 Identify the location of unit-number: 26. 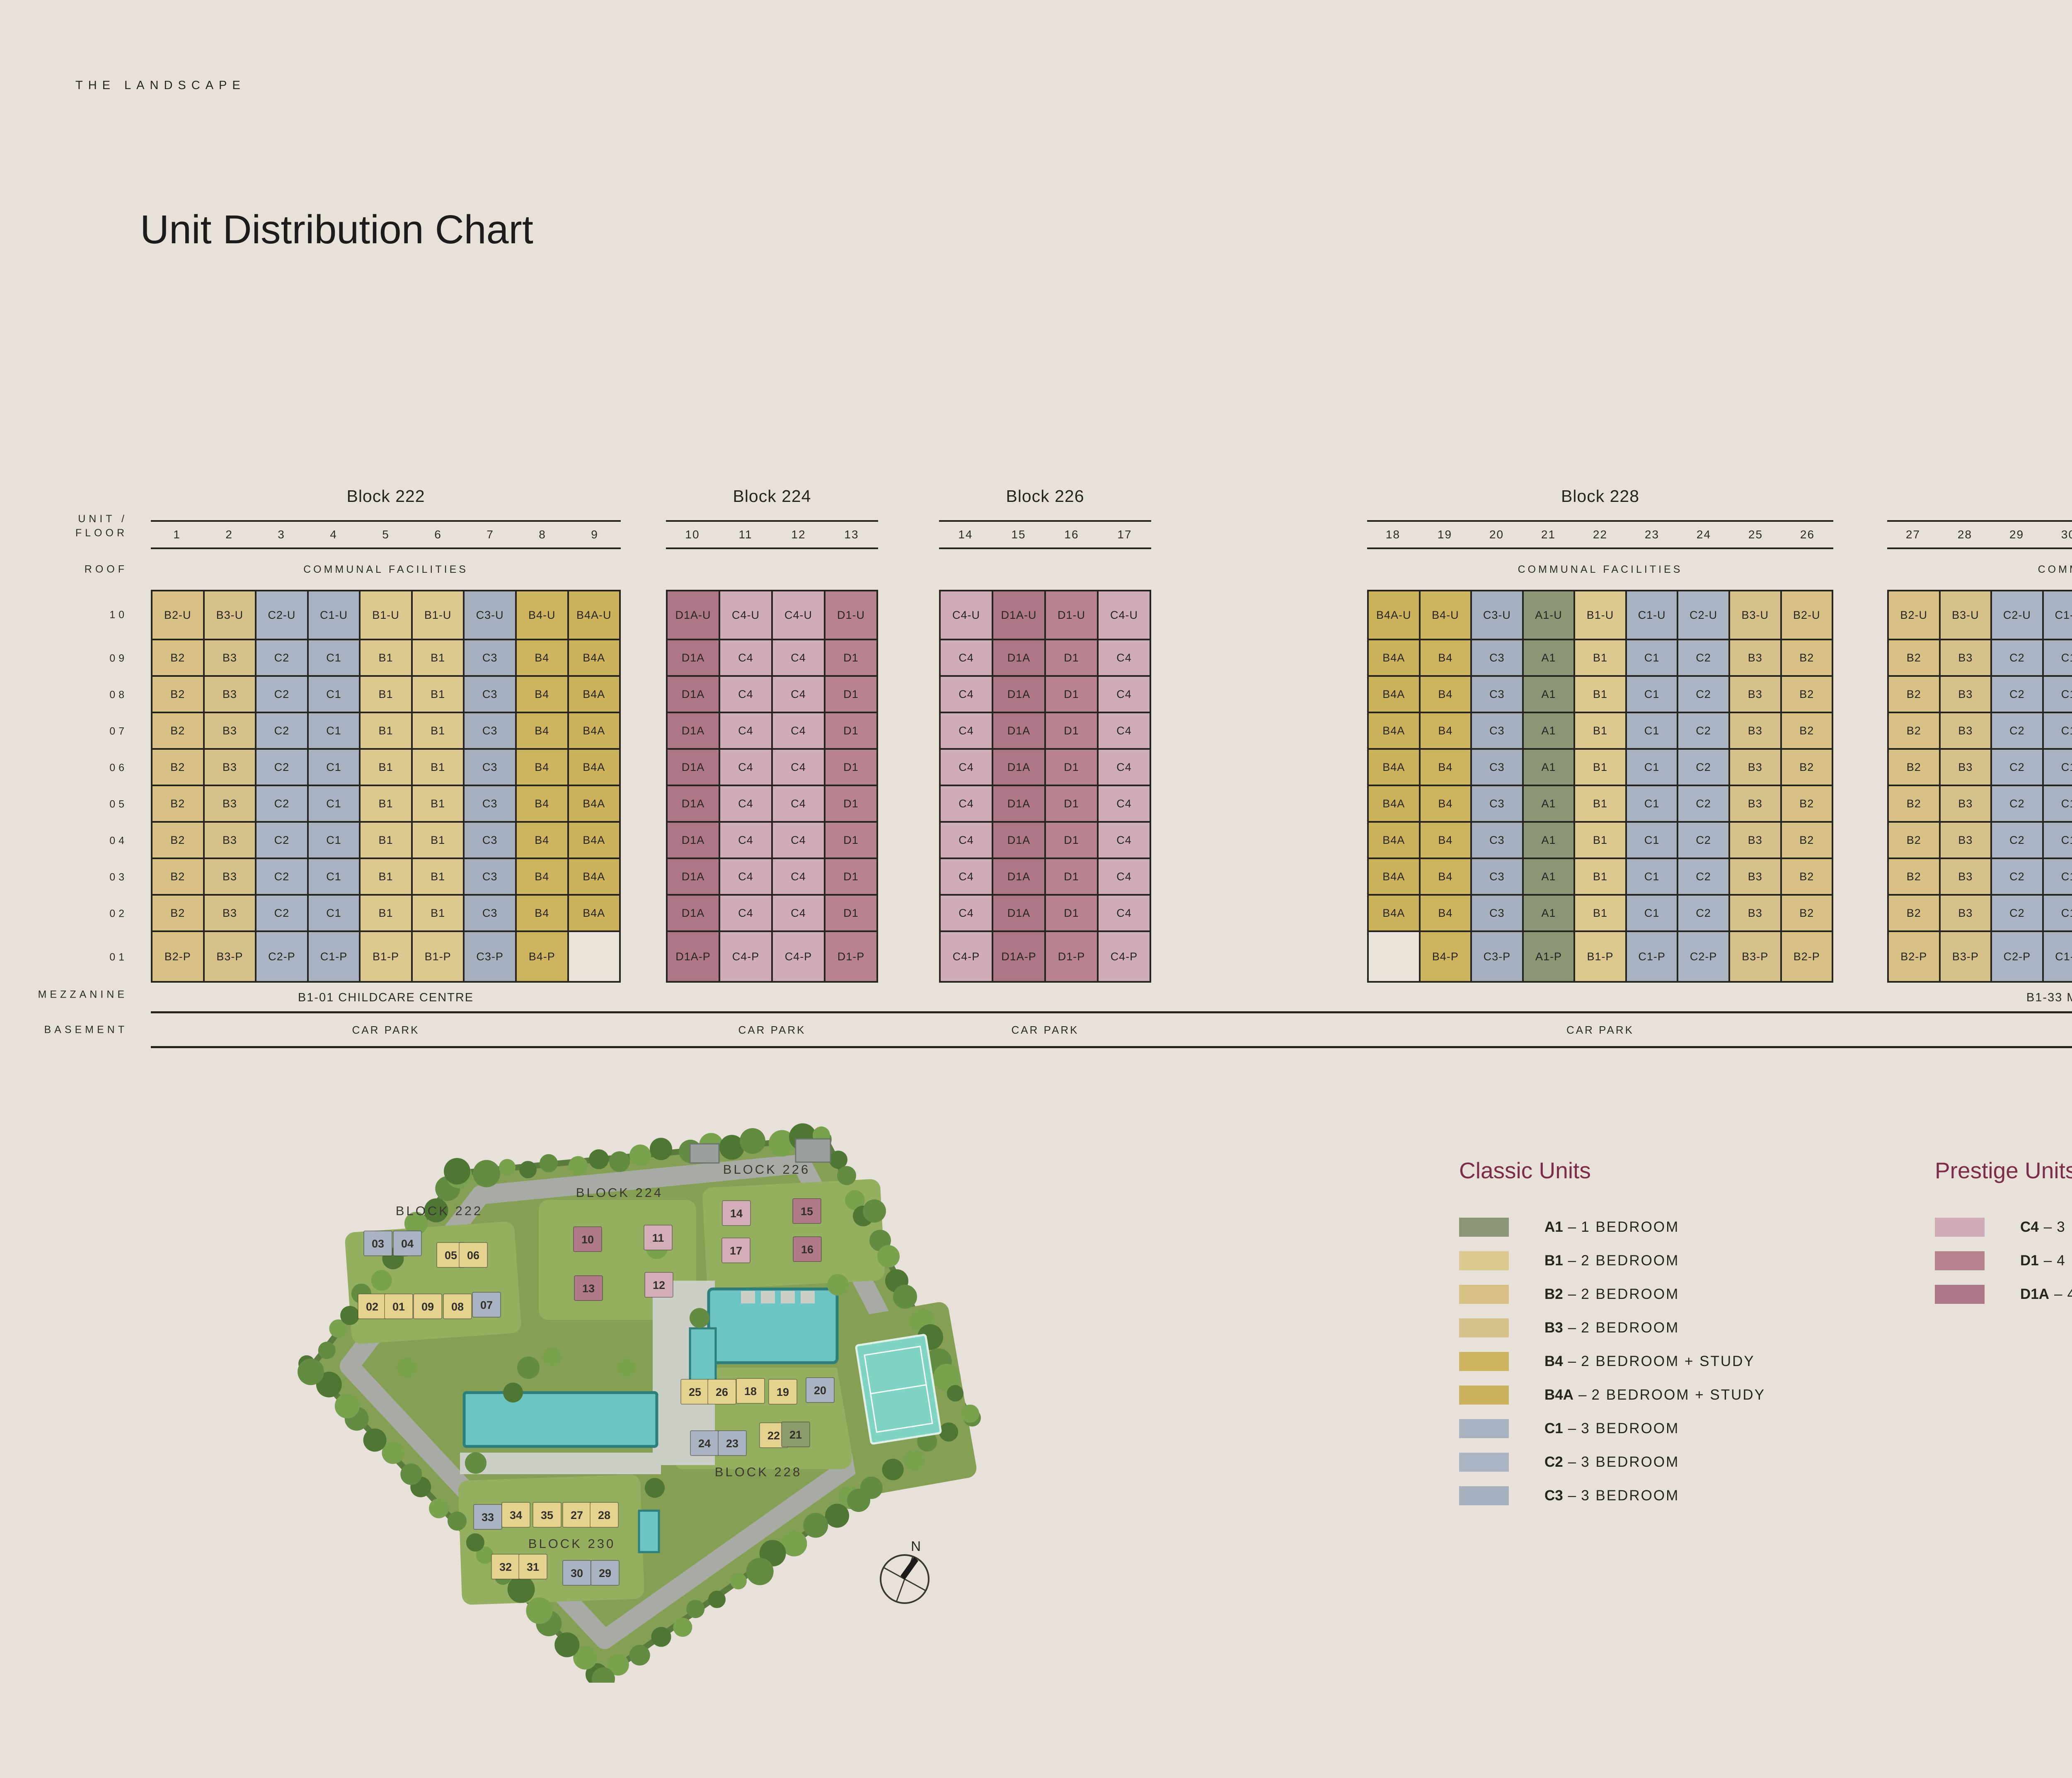
(1807, 534).